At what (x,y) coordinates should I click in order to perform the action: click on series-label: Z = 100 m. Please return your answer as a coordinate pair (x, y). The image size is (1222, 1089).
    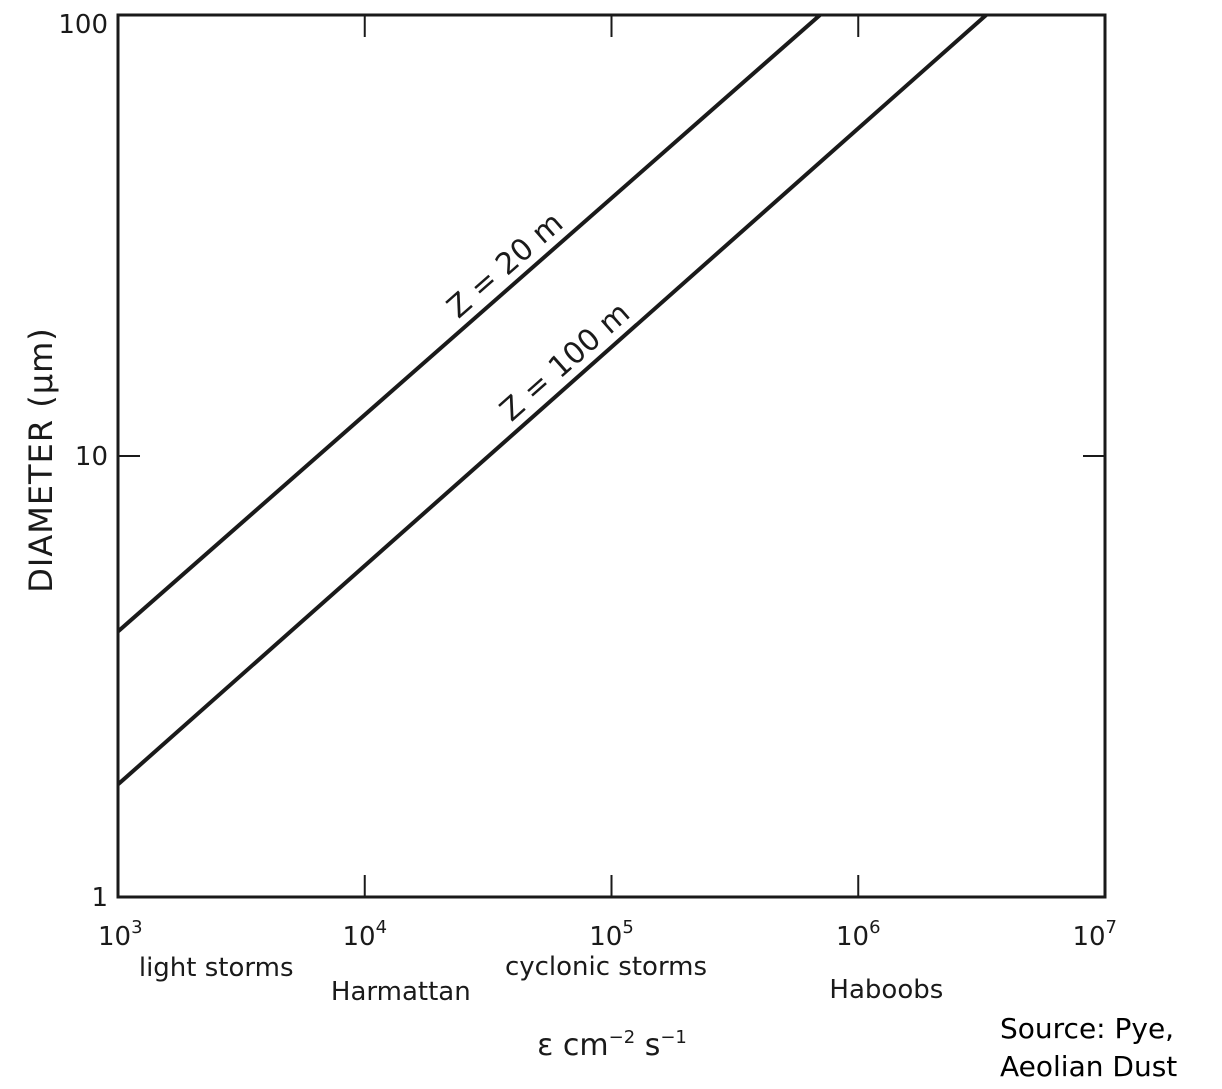
    Looking at the image, I should click on (565, 362).